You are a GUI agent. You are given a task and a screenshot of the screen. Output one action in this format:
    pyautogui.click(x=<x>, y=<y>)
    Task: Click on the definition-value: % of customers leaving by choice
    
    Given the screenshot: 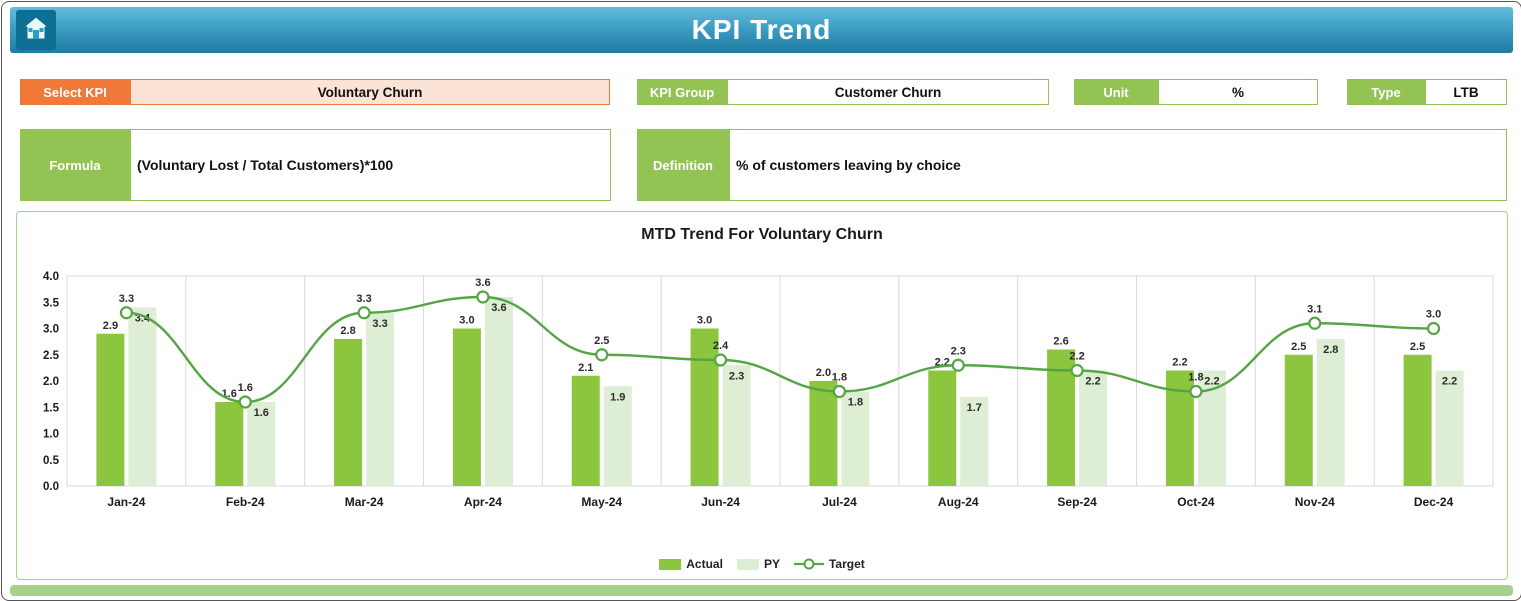 What is the action you would take?
    pyautogui.click(x=1118, y=165)
    